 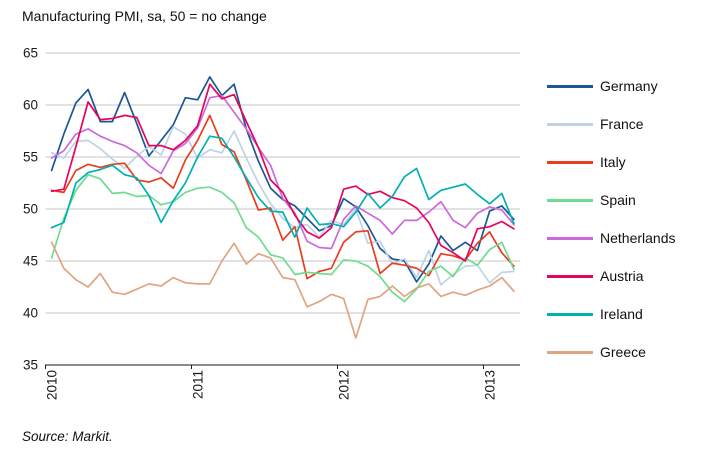 I want to click on legend-swatch-greece, so click(x=570, y=352).